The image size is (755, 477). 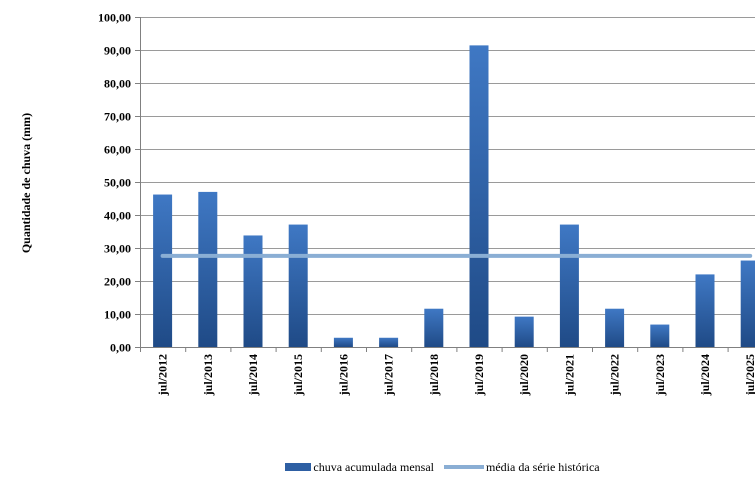 I want to click on y-tick-label: 70,00, so click(x=117, y=117).